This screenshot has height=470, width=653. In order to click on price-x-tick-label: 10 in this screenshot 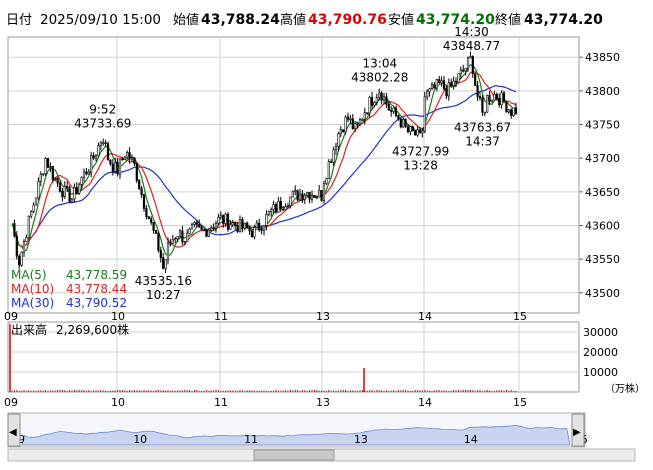, I will do `click(118, 316)`.